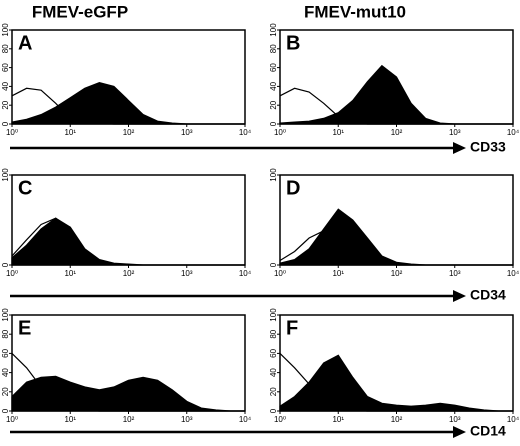 The width and height of the screenshot is (520, 446). Describe the element at coordinates (355, 11) in the screenshot. I see `column-header: FMEV-mut10` at that location.